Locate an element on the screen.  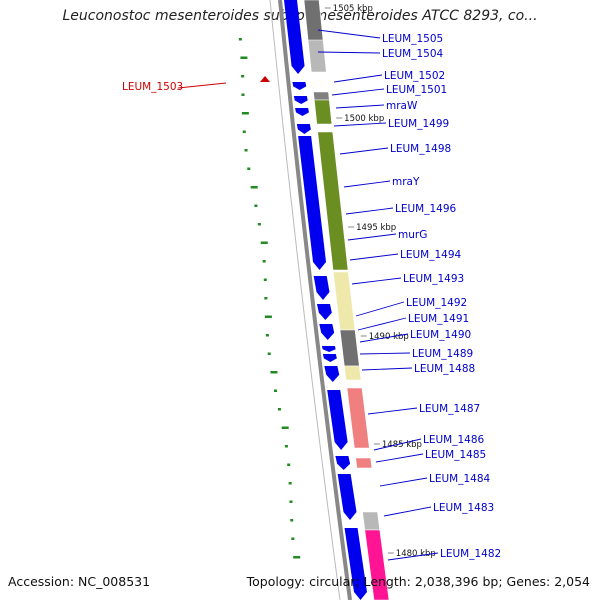
gene-label: LEUM_1492 is located at coordinates (436, 303).